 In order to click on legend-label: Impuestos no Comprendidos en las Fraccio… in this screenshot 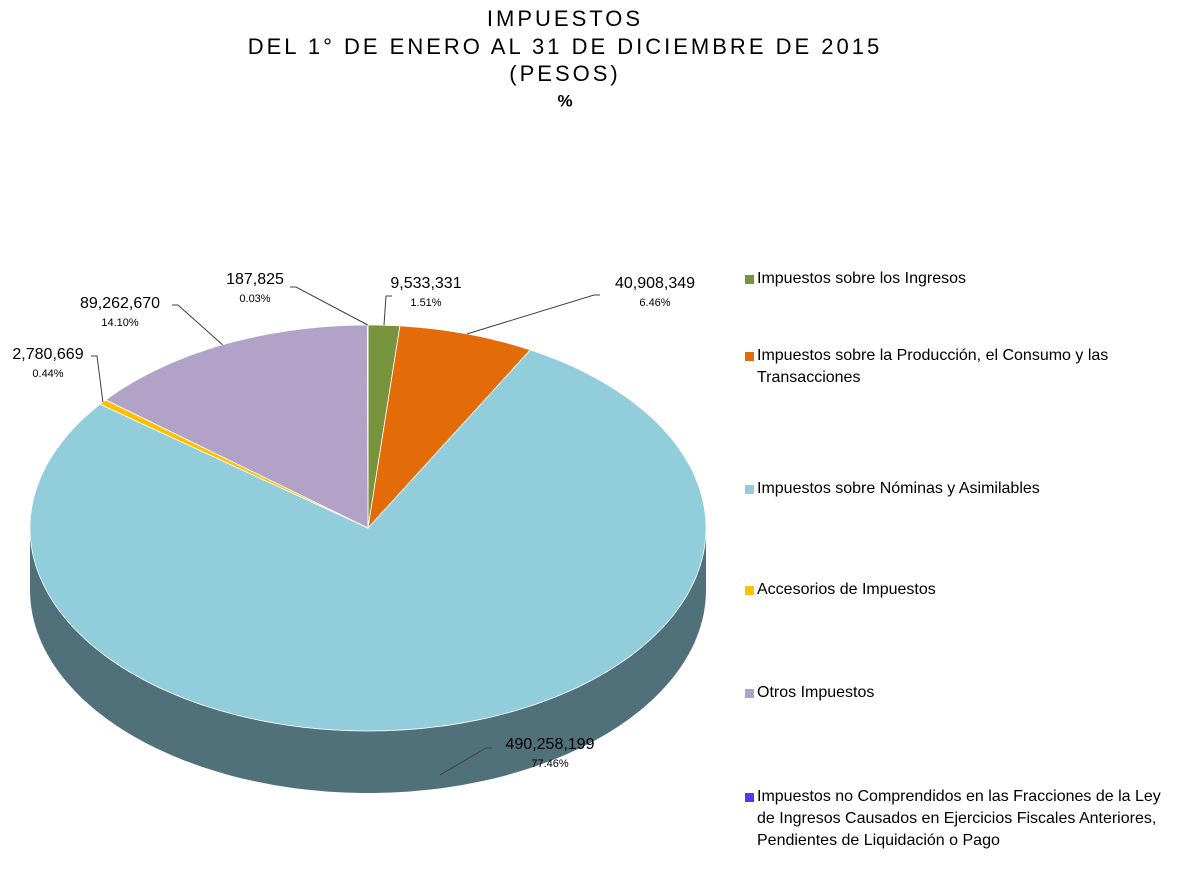, I will do `click(959, 818)`.